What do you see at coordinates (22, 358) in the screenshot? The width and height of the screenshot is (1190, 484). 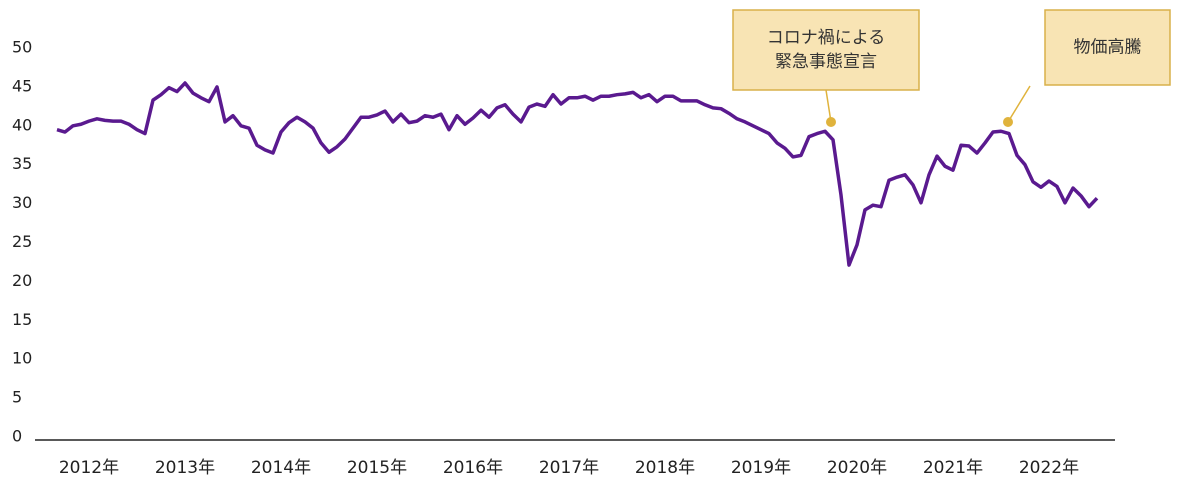 I see `y-tick-label: 10` at bounding box center [22, 358].